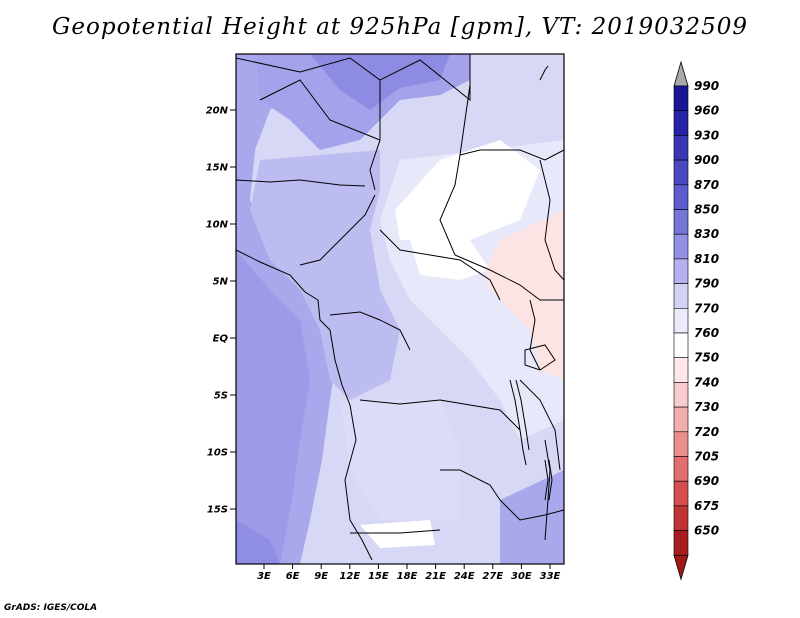 Image resolution: width=800 pixels, height=618 pixels. Describe the element at coordinates (51, 608) in the screenshot. I see `footer-credit: GrADS: IGES/COLA` at that location.